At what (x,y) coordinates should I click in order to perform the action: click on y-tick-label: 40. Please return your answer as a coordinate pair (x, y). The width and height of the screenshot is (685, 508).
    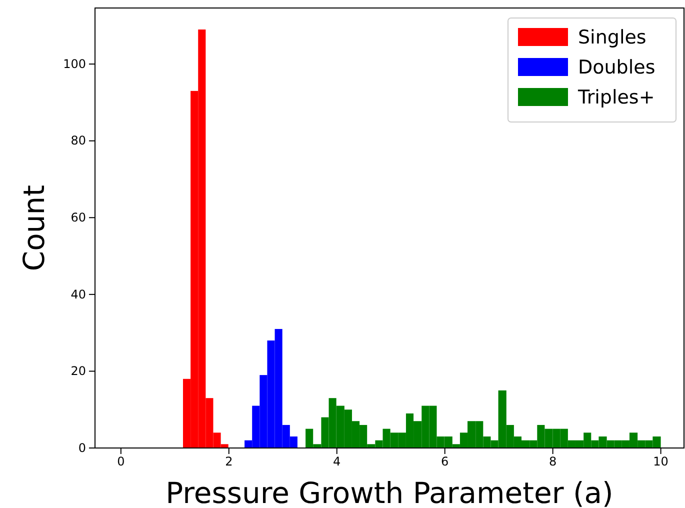
    Looking at the image, I should click on (78, 294).